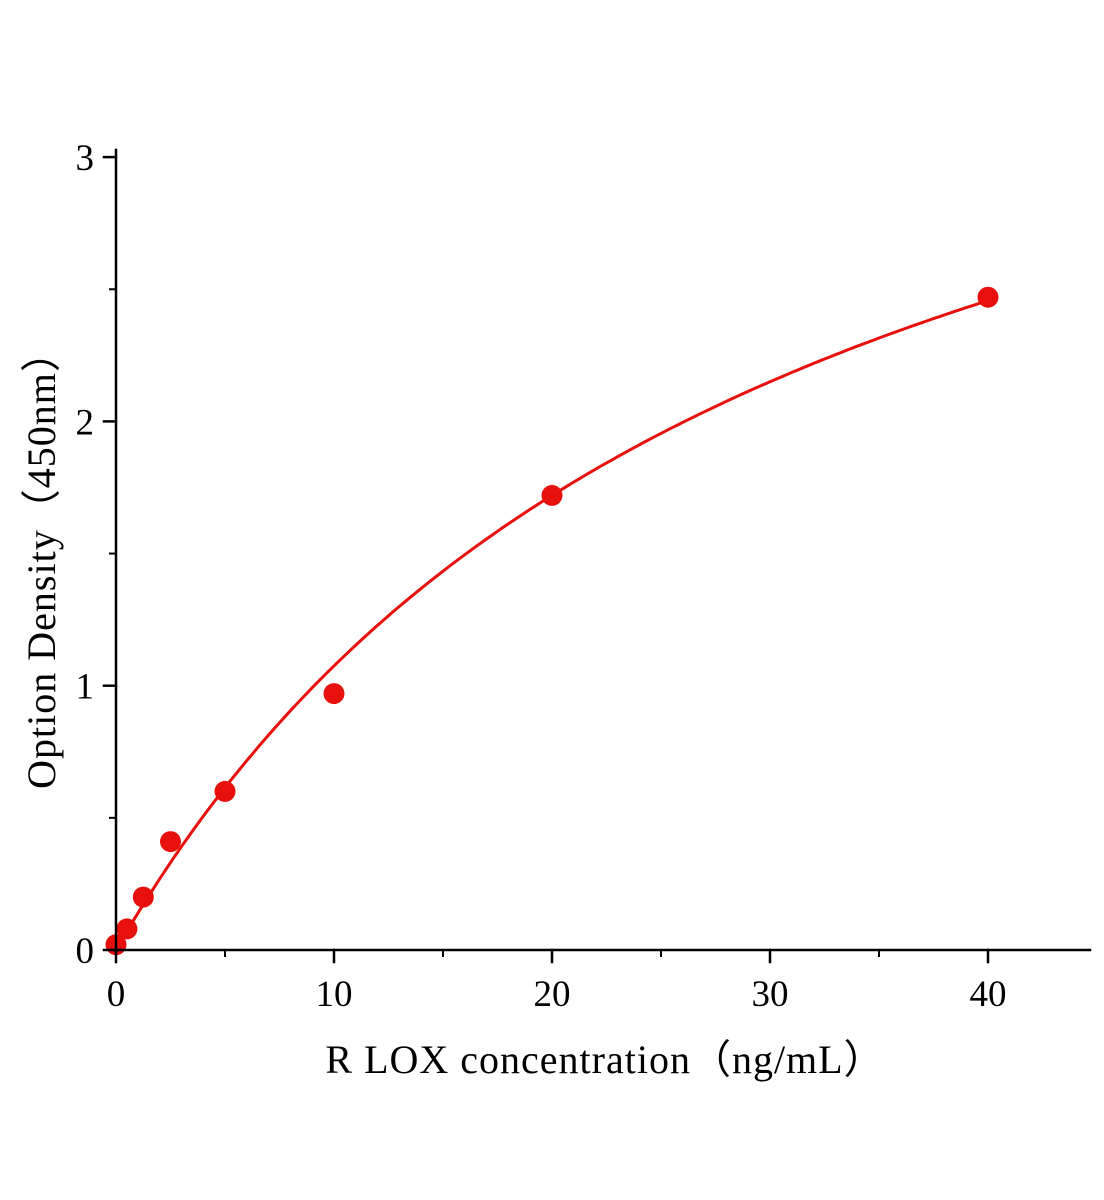 The height and width of the screenshot is (1200, 1104). I want to click on y-tick-label: 3, so click(85, 158).